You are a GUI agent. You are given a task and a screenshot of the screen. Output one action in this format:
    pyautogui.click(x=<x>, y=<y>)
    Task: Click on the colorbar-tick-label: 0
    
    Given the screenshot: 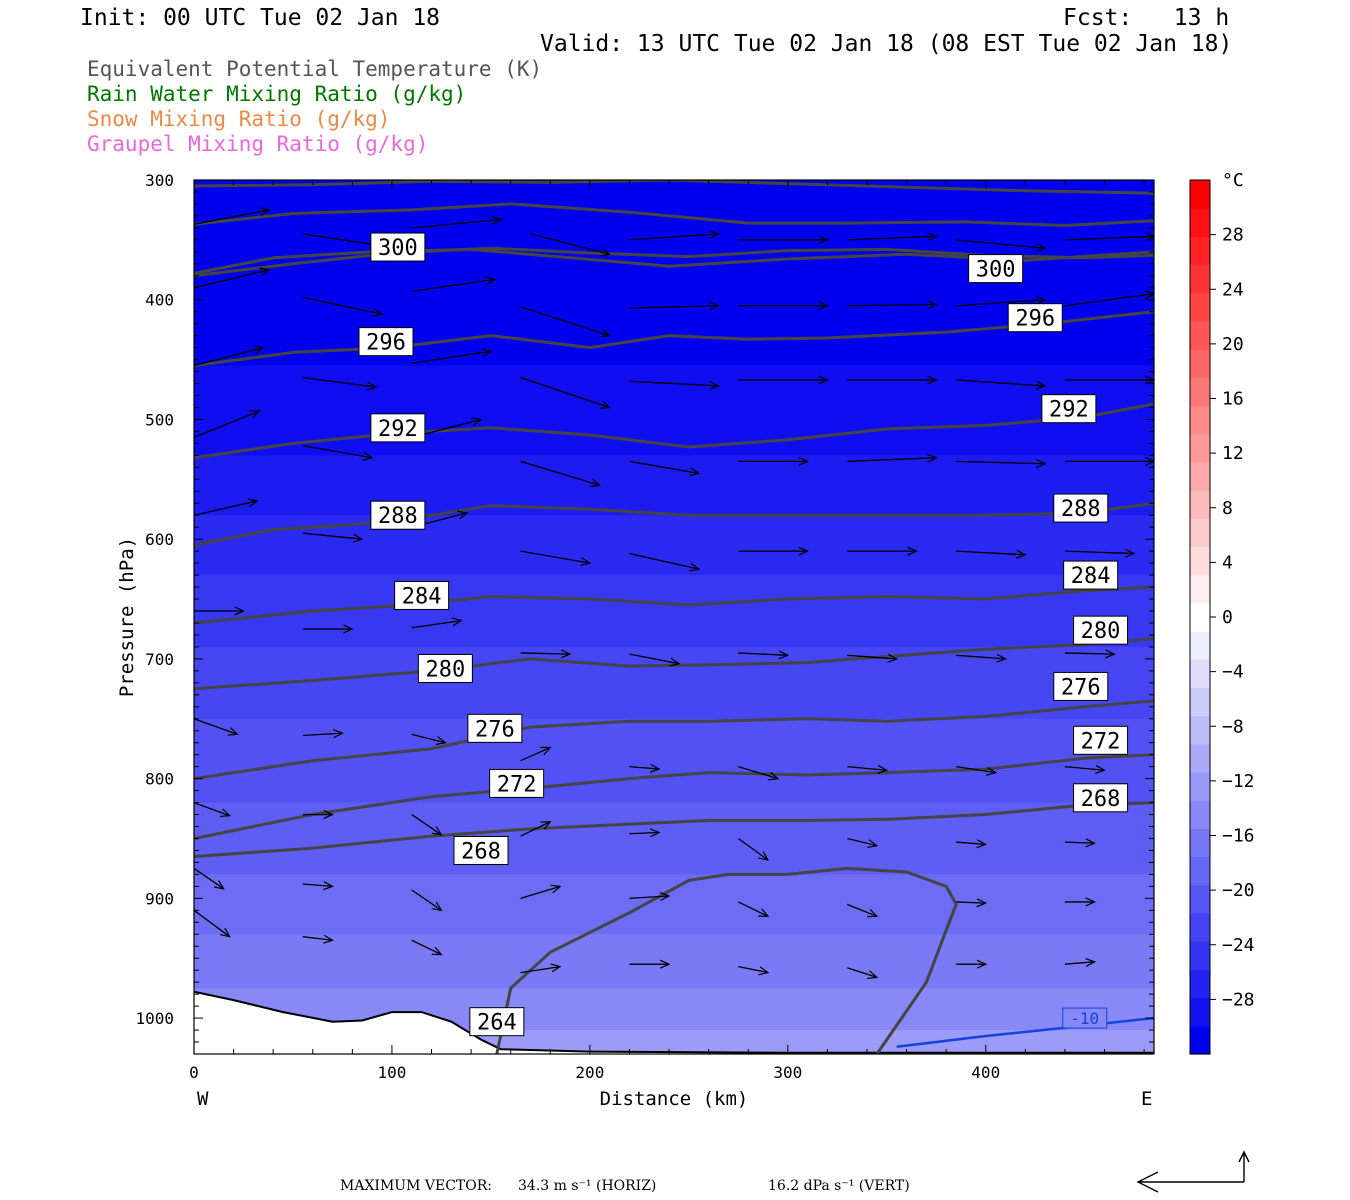 What is the action you would take?
    pyautogui.click(x=1227, y=617)
    